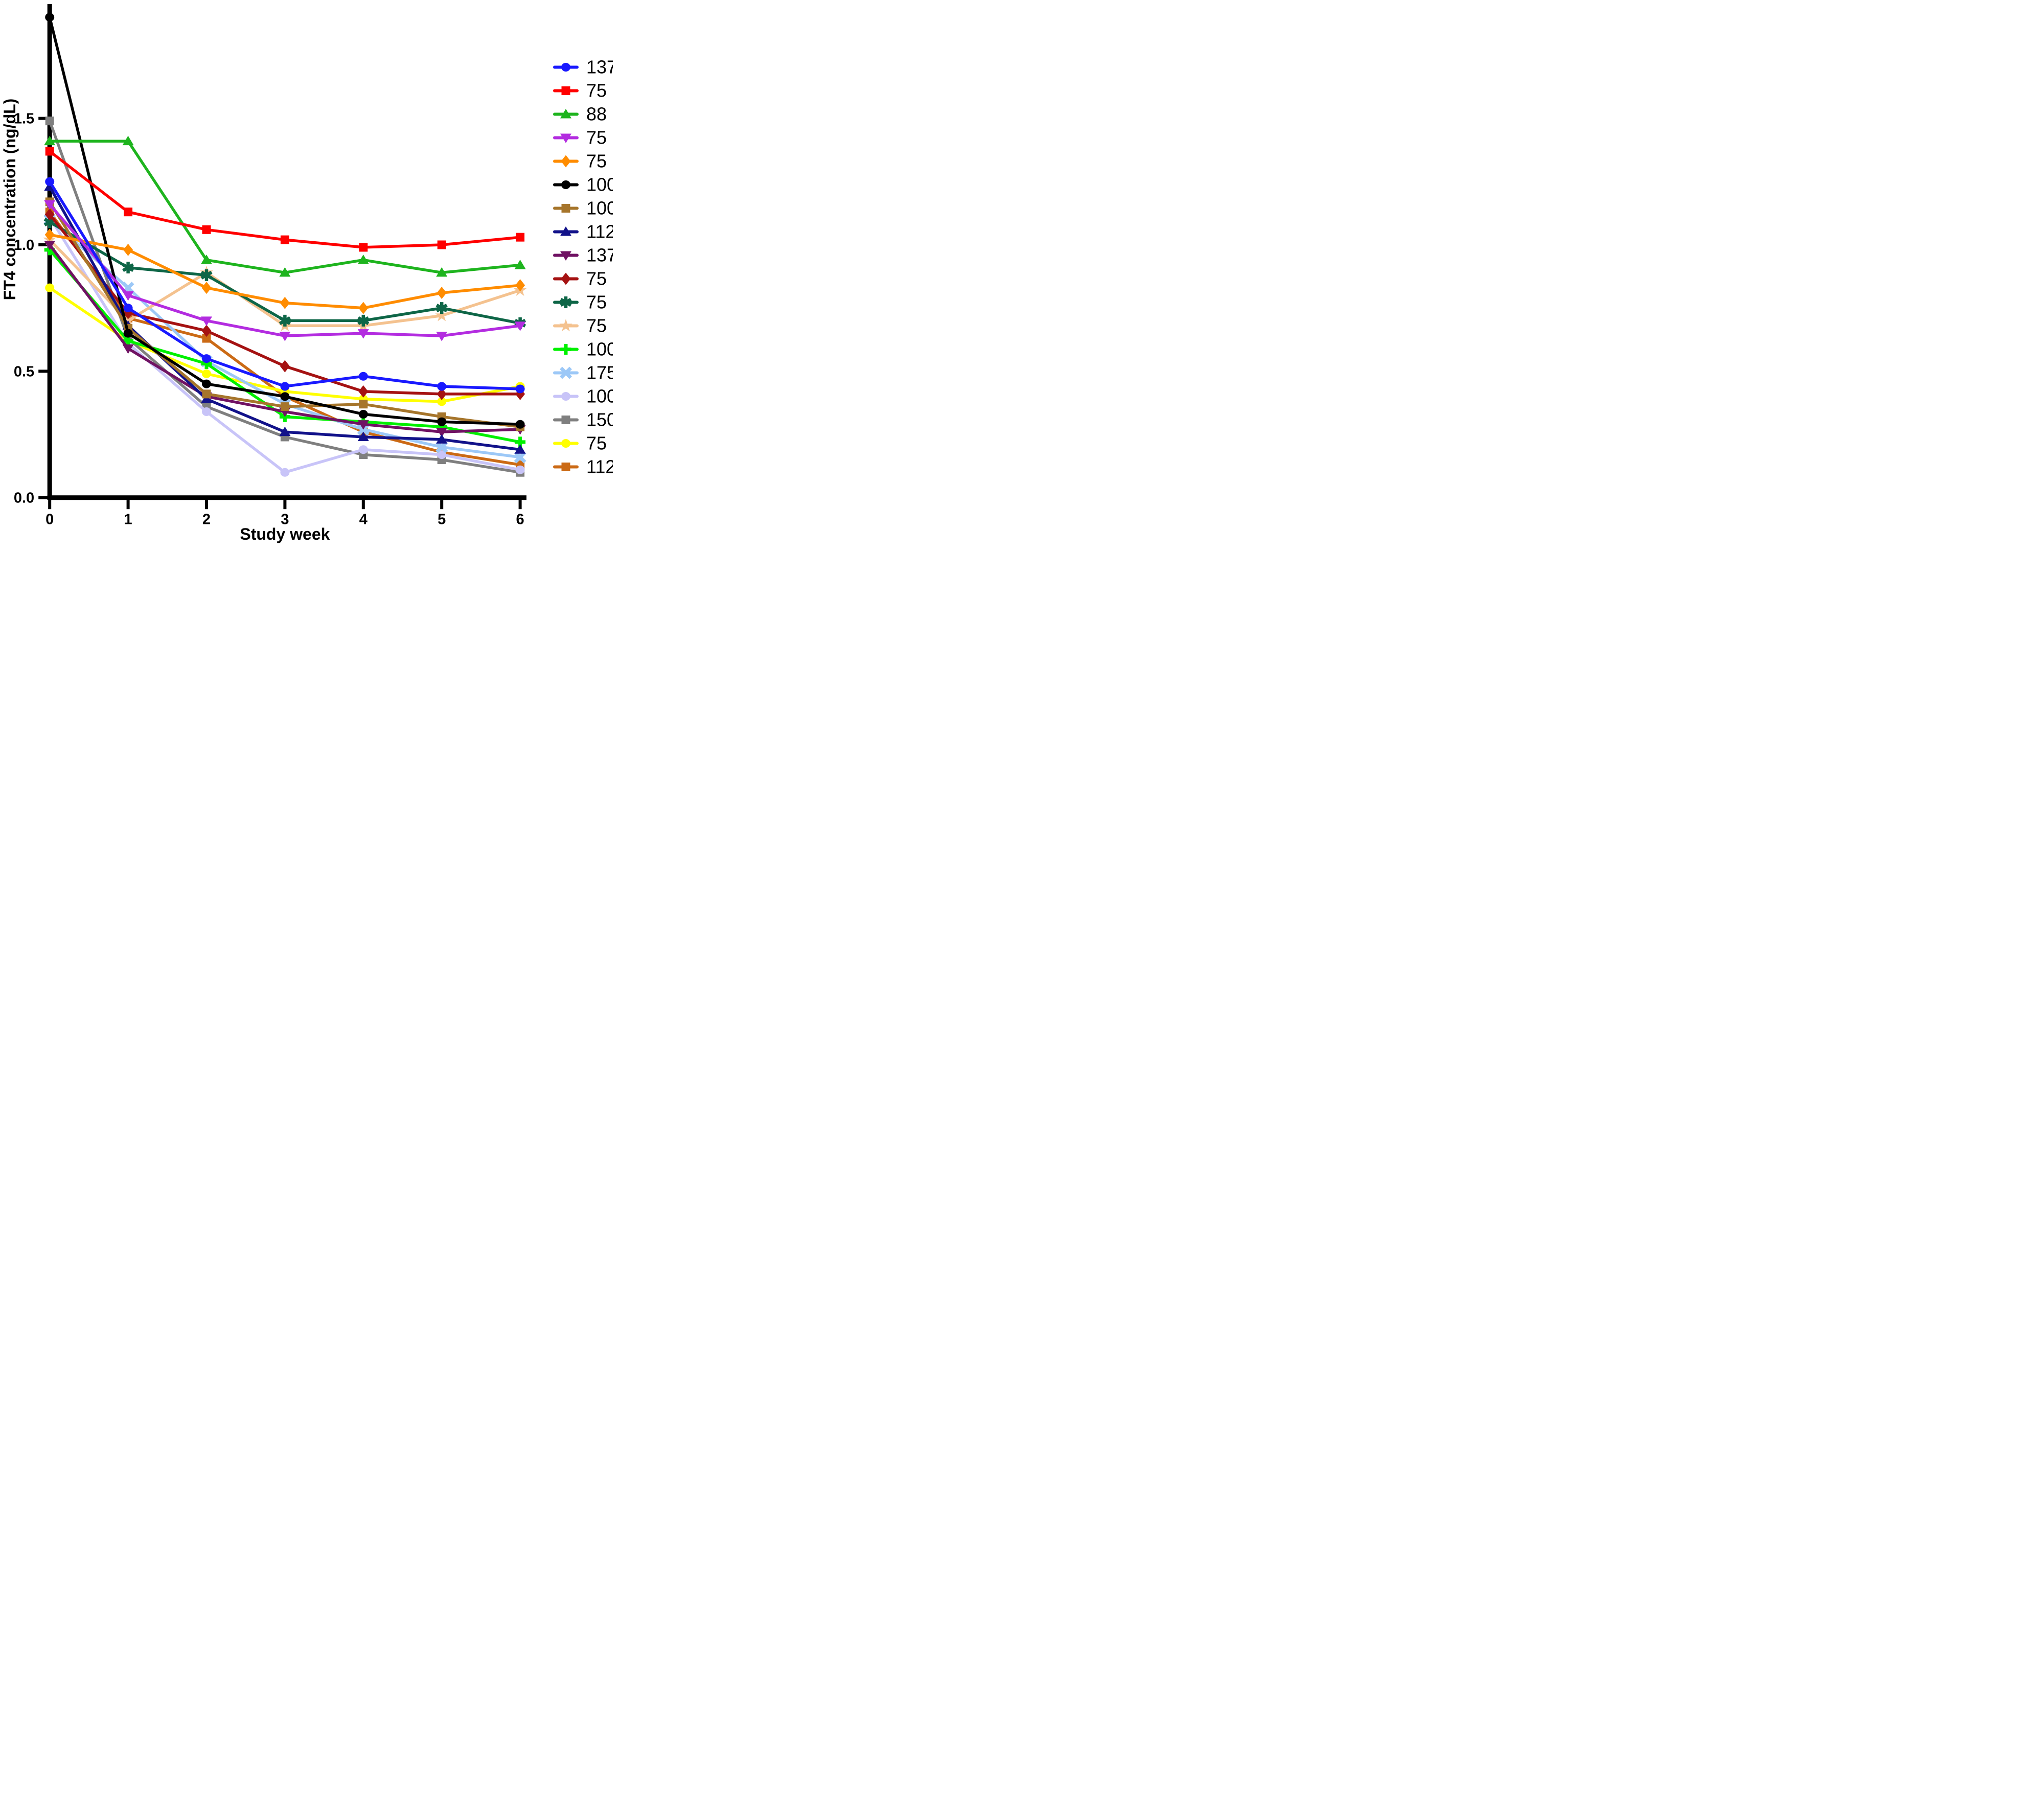 The width and height of the screenshot is (2042, 1820). I want to click on x-axis-tick-label: 3, so click(285, 520).